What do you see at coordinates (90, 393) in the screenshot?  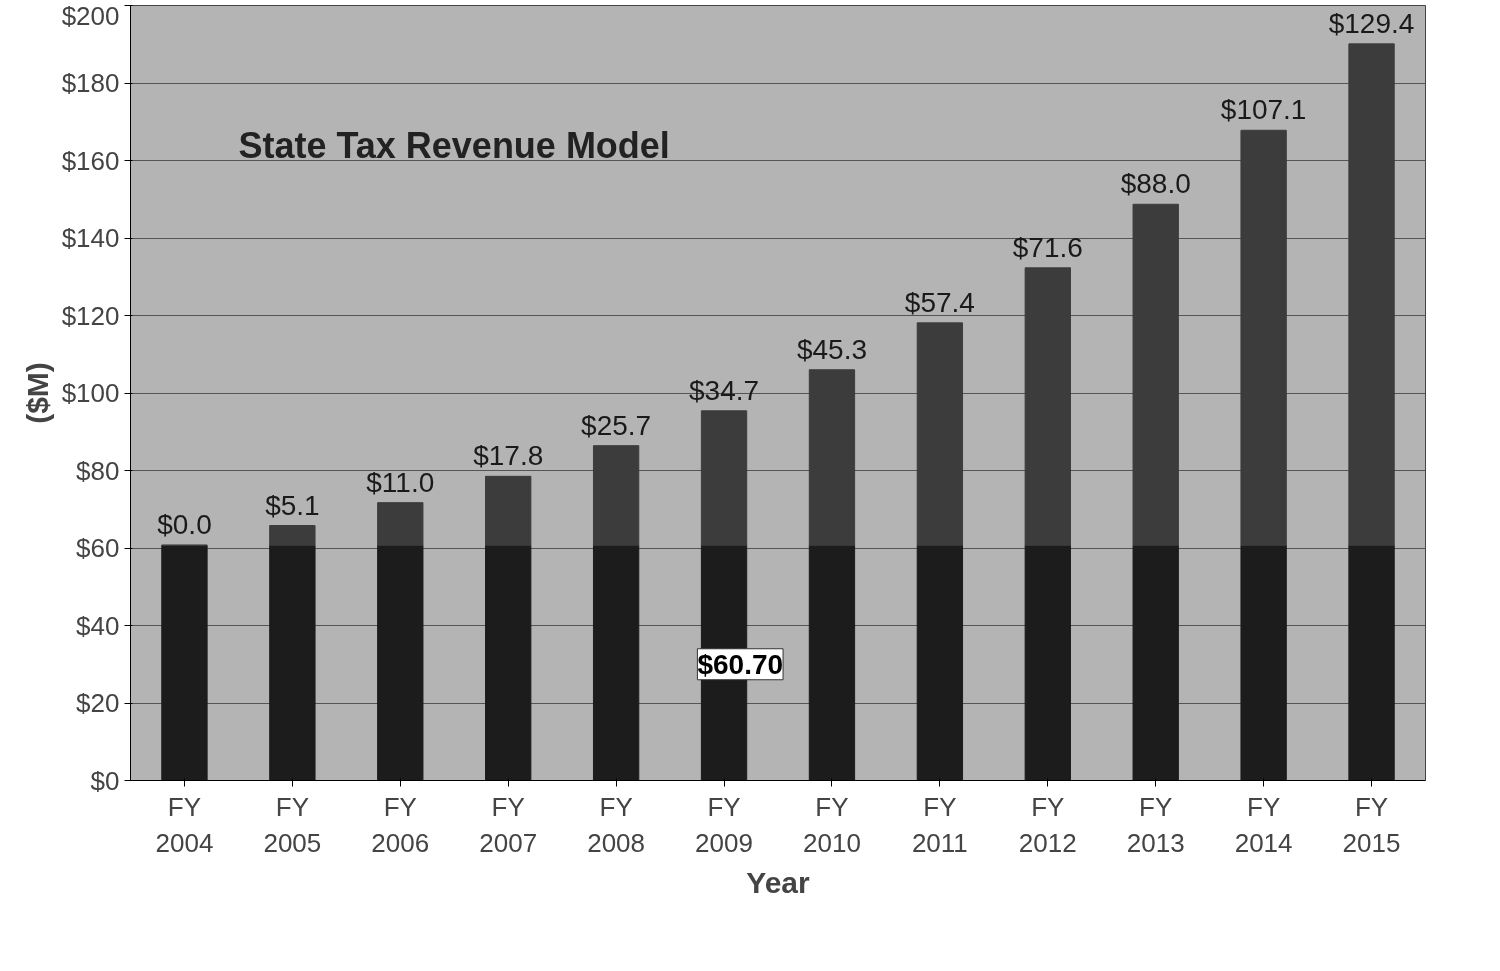 I see `y-tick-label: $100` at bounding box center [90, 393].